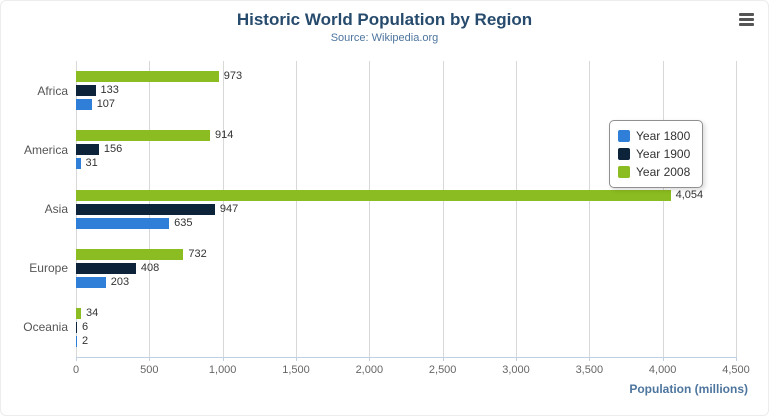 The width and height of the screenshot is (769, 416). Describe the element at coordinates (45, 327) in the screenshot. I see `category-label: Oceania` at that location.